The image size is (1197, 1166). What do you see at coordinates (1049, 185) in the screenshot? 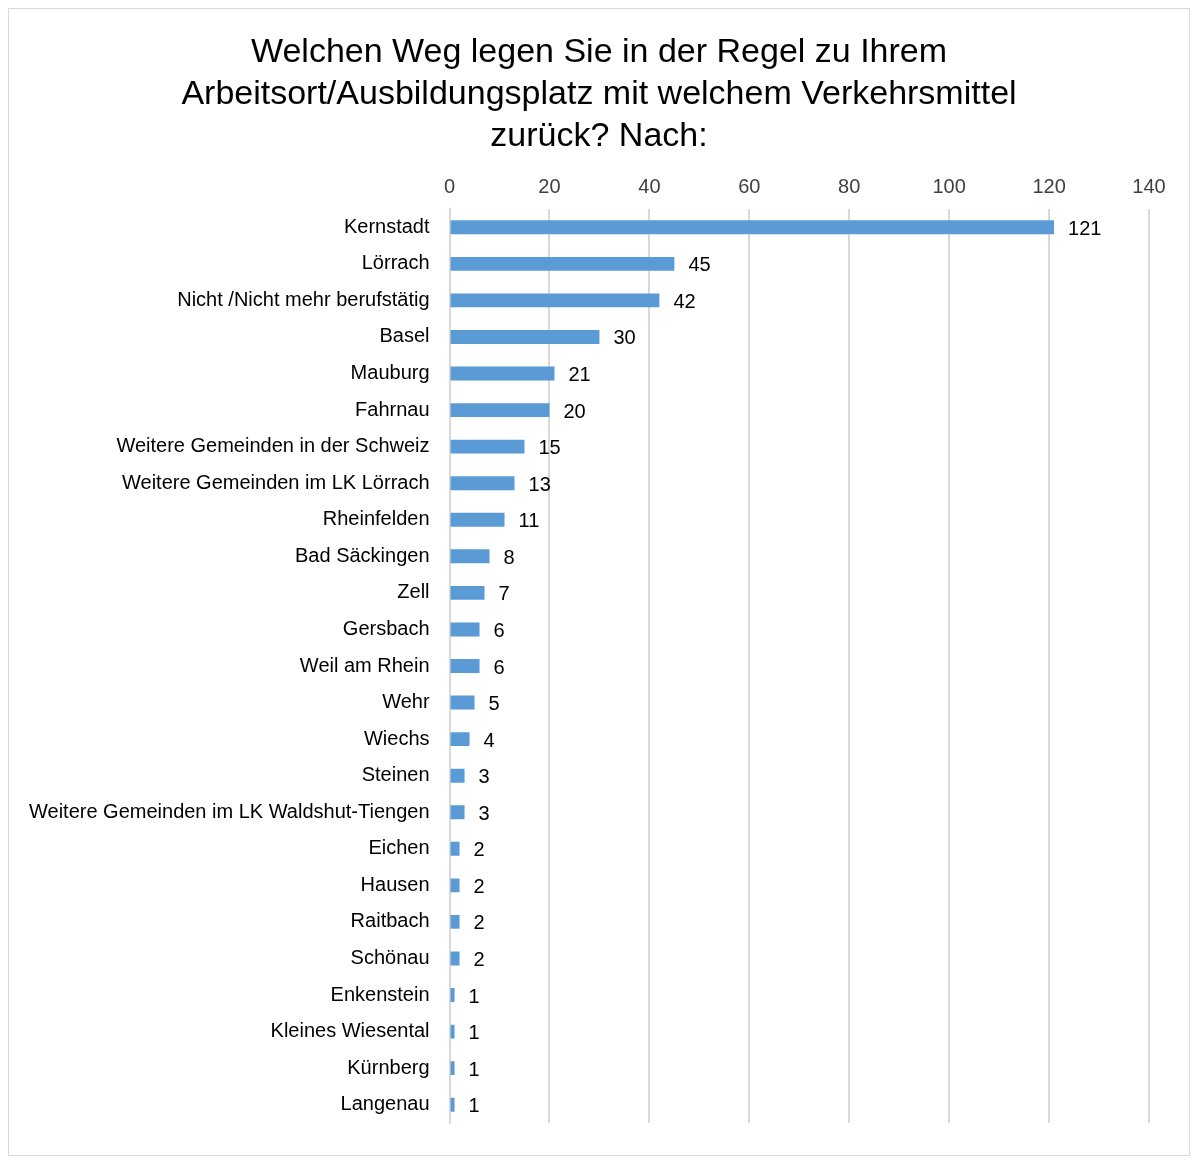
I see `x-tick-label: 120` at bounding box center [1049, 185].